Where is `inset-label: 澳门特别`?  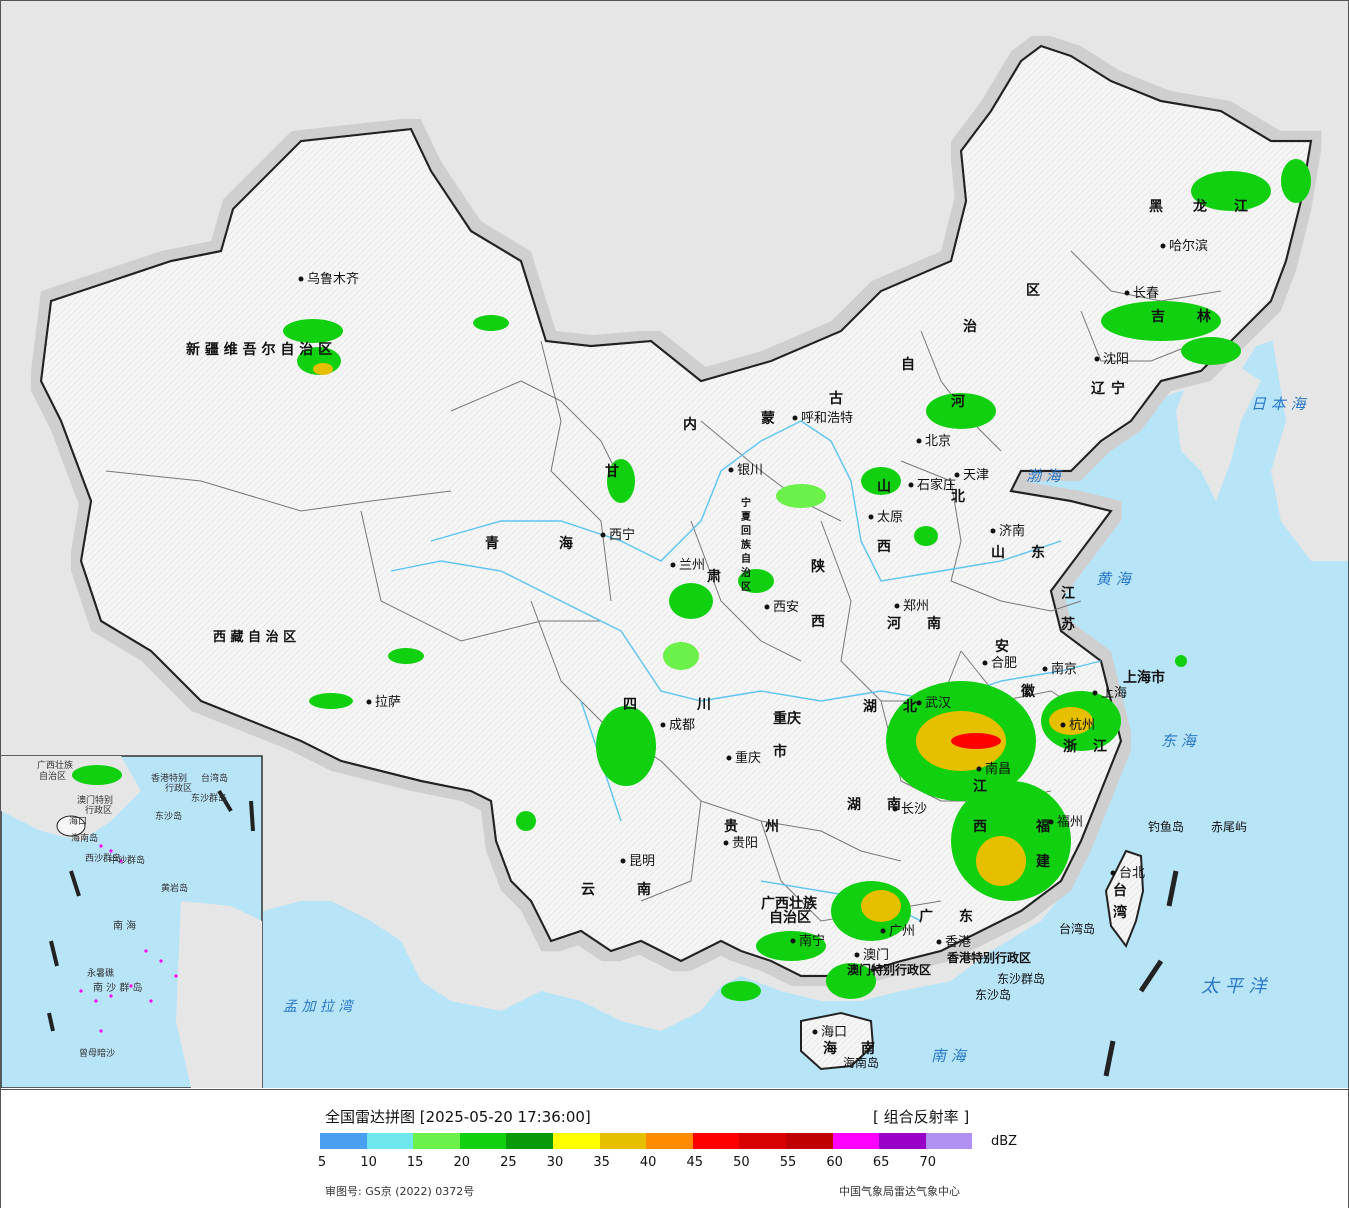
inset-label: 澳门特别 is located at coordinates (95, 800).